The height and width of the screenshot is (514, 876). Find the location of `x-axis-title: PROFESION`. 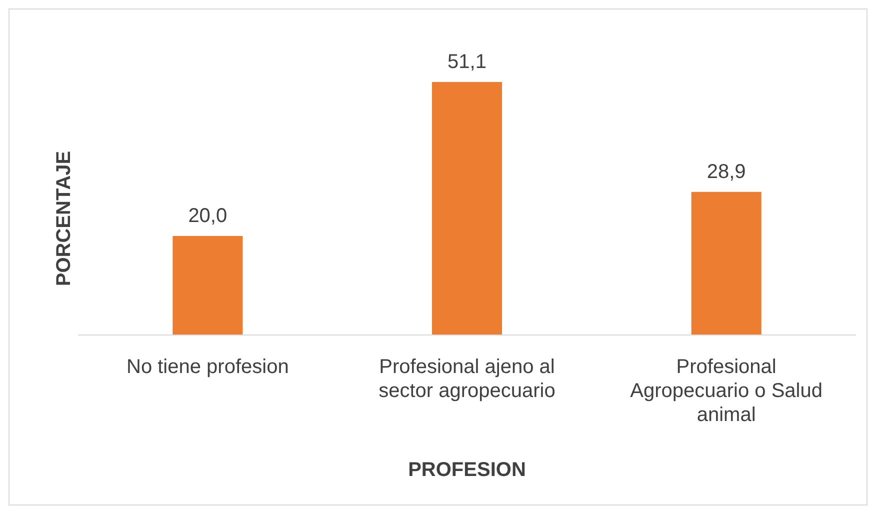

x-axis-title: PROFESION is located at coordinates (467, 470).